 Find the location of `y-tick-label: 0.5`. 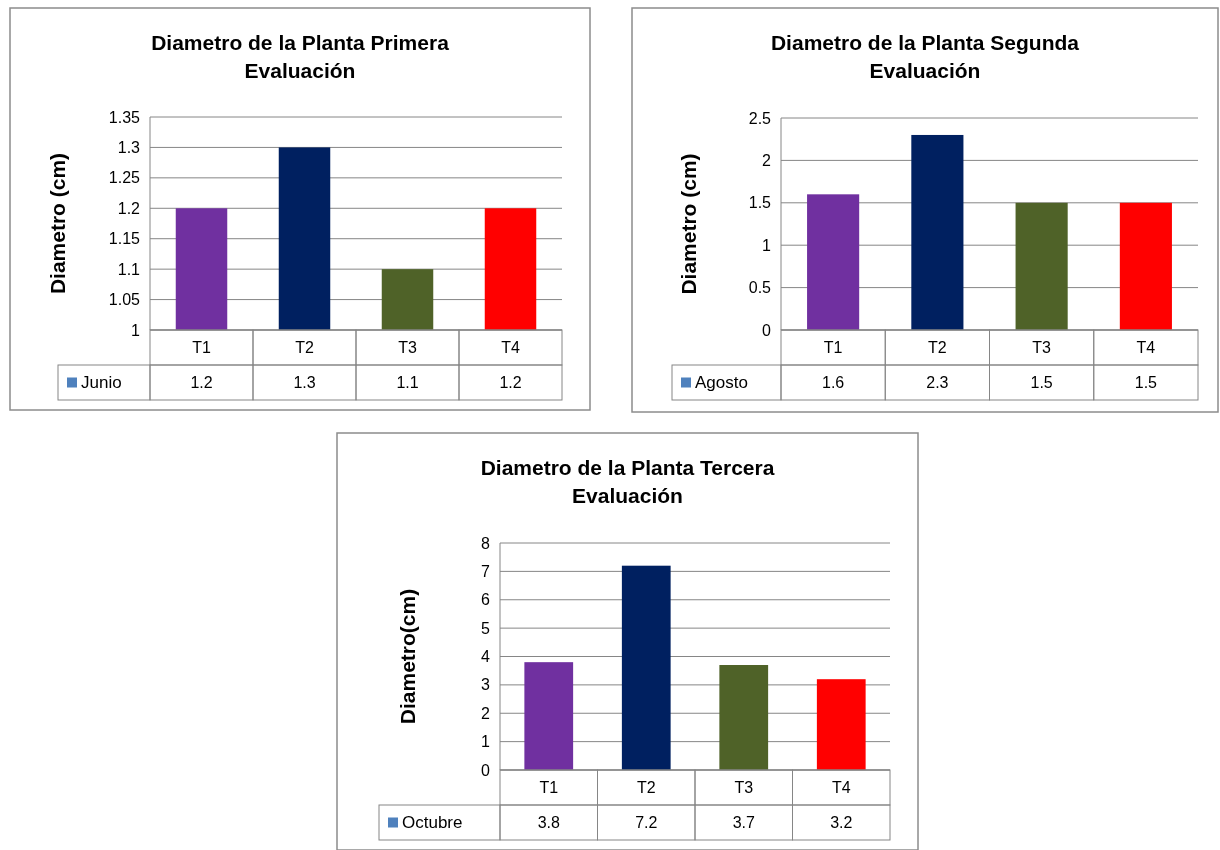

y-tick-label: 0.5 is located at coordinates (760, 288).